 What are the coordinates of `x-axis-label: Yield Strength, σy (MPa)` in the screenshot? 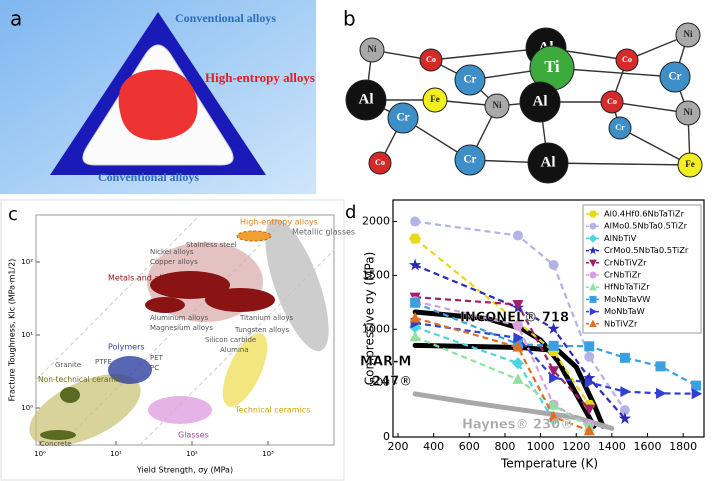 It's located at (184, 470).